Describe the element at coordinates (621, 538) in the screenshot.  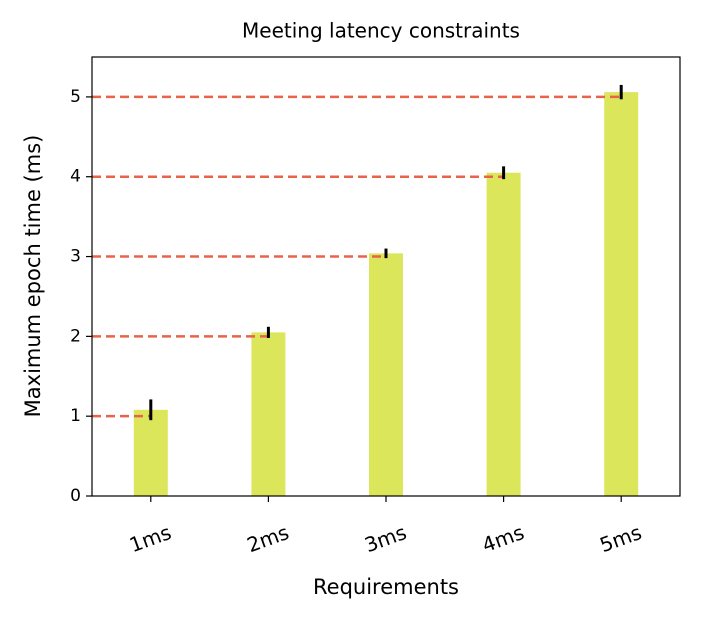
I see `x-tick-label: 5ms` at that location.